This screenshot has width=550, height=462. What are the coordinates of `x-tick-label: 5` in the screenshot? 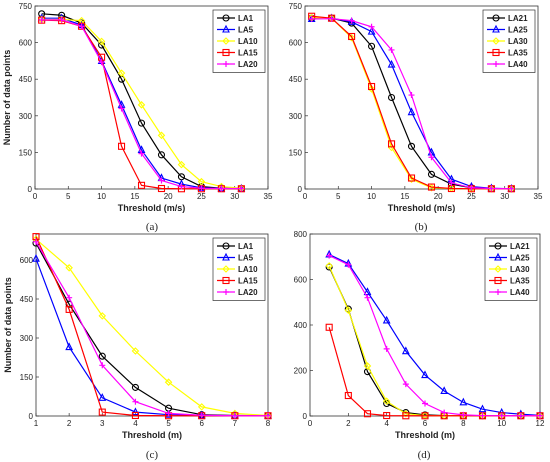 It's located at (168, 423).